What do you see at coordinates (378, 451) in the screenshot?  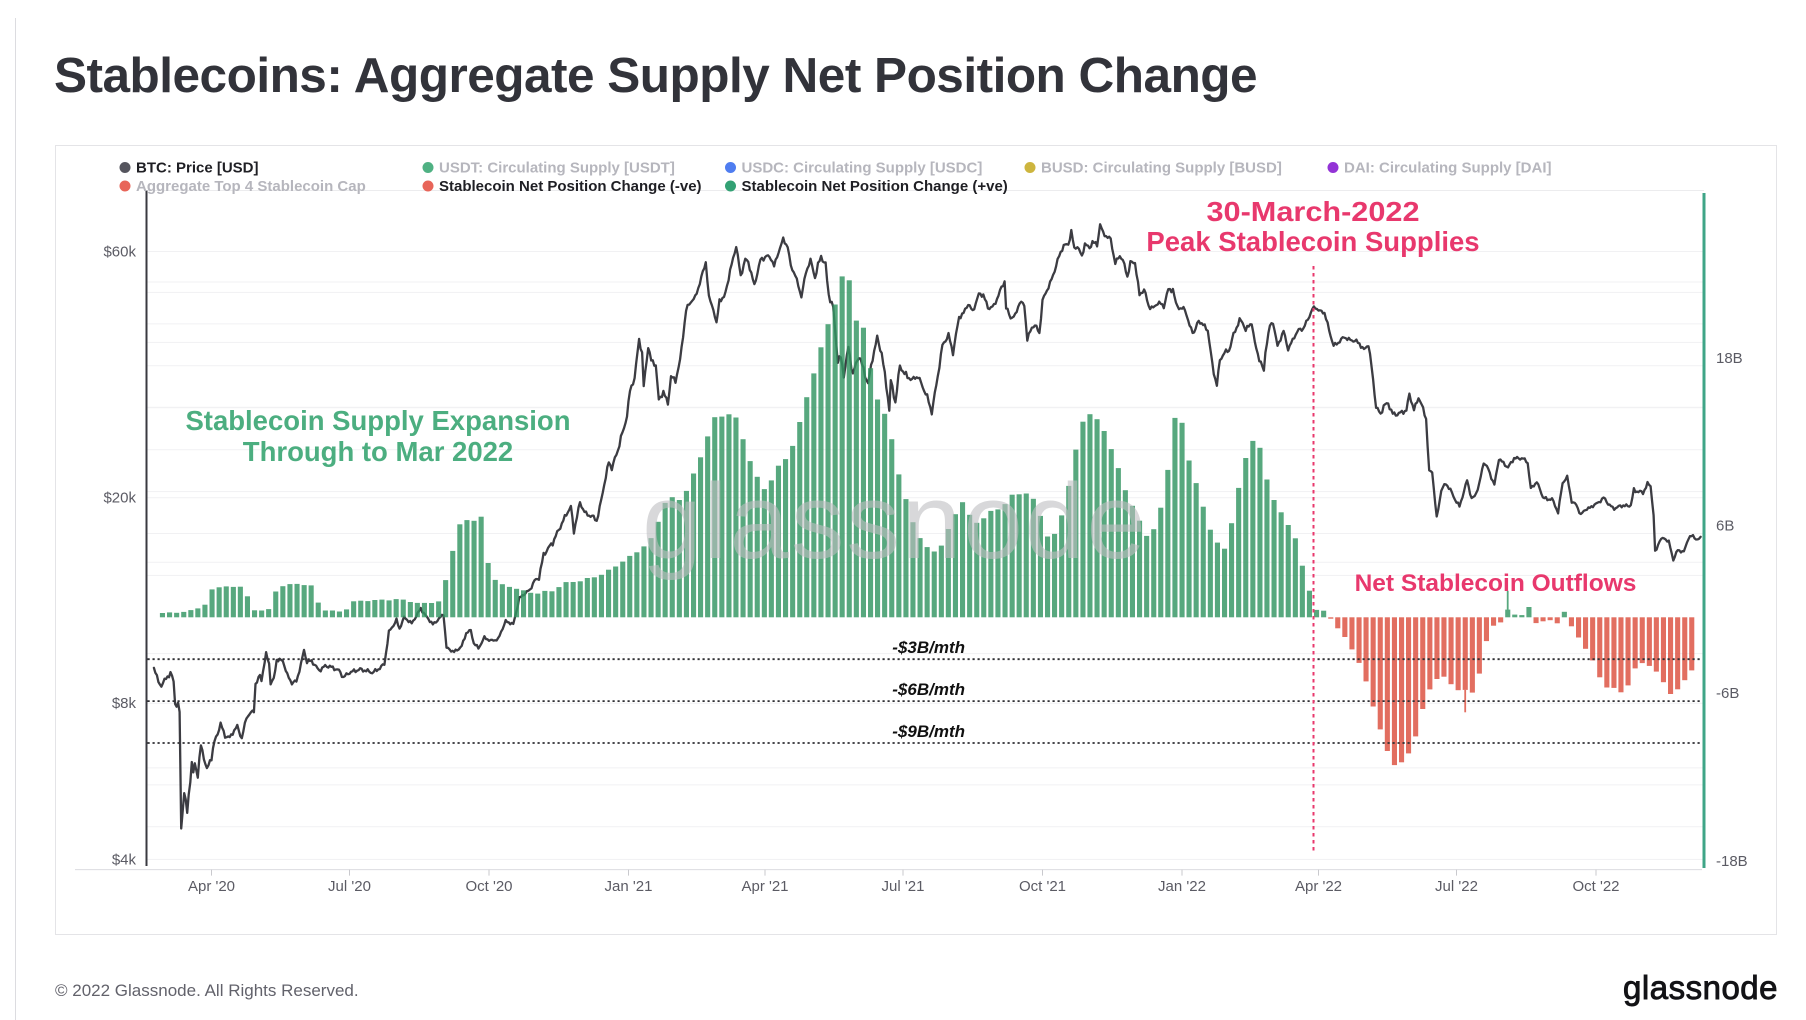 I see `svg-text: Through to Mar 2022` at bounding box center [378, 451].